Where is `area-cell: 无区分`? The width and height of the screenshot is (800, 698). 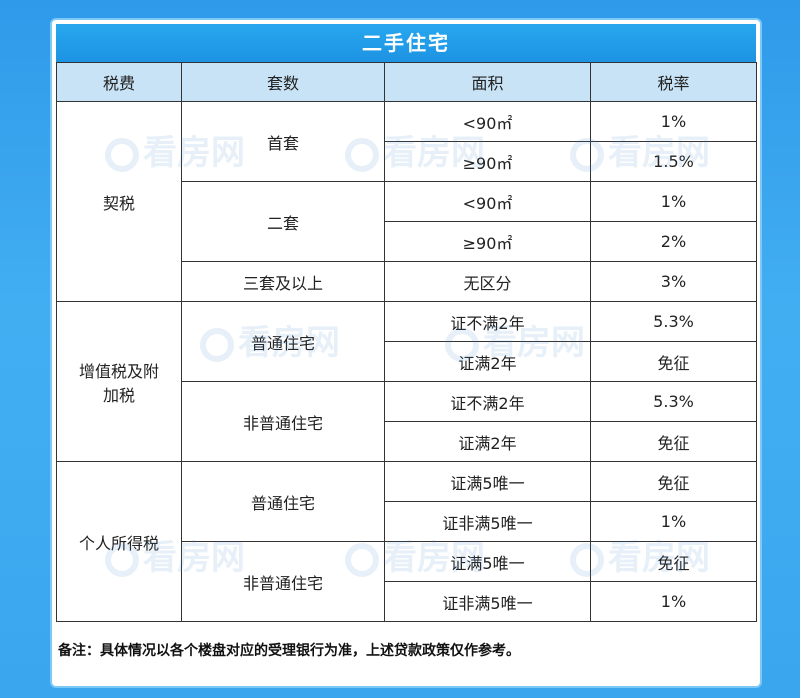 area-cell: 无区分 is located at coordinates (487, 281).